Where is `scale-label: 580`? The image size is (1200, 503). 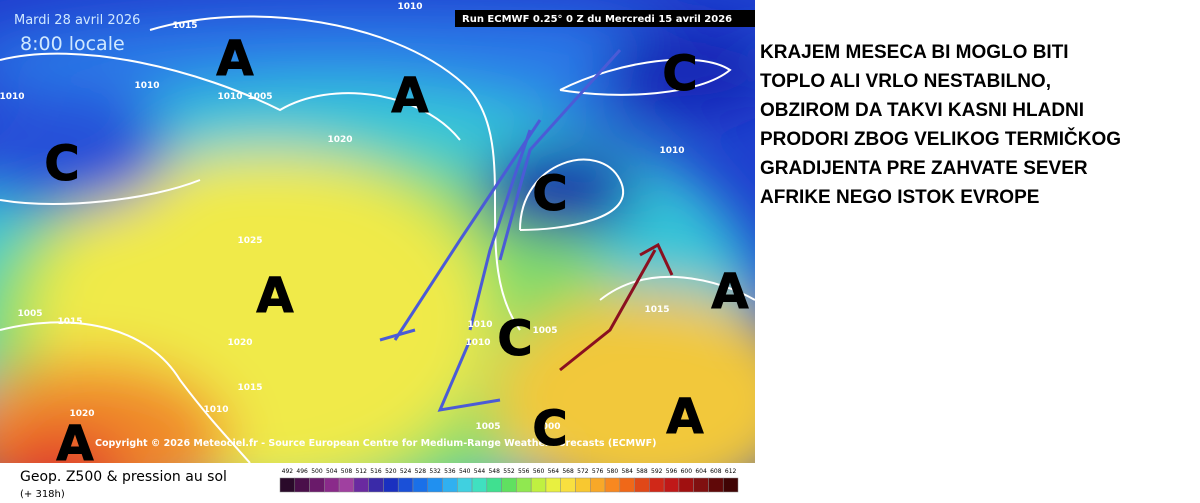
scale-label: 580 is located at coordinates (613, 471).